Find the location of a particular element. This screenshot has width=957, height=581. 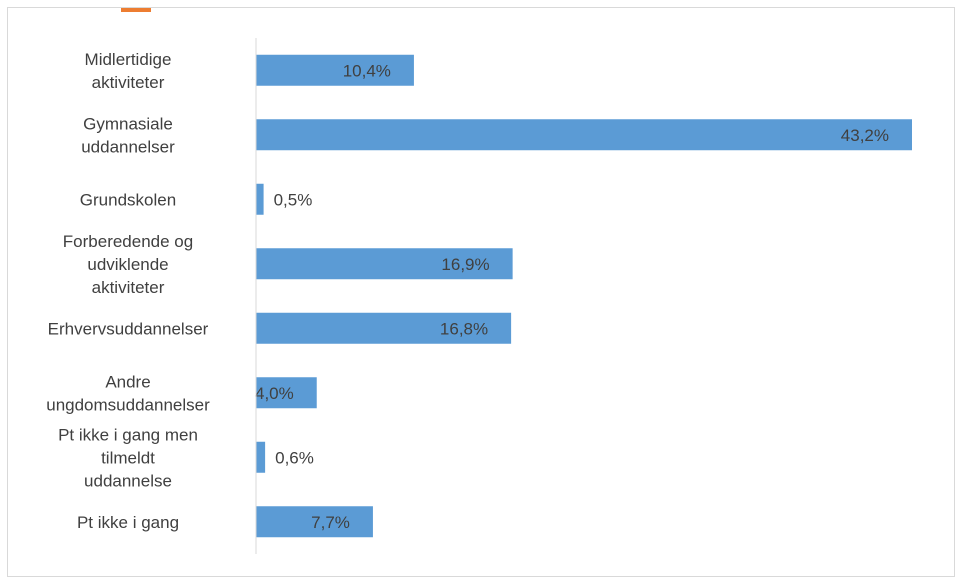

category-label: Grundskolen is located at coordinates (128, 199).